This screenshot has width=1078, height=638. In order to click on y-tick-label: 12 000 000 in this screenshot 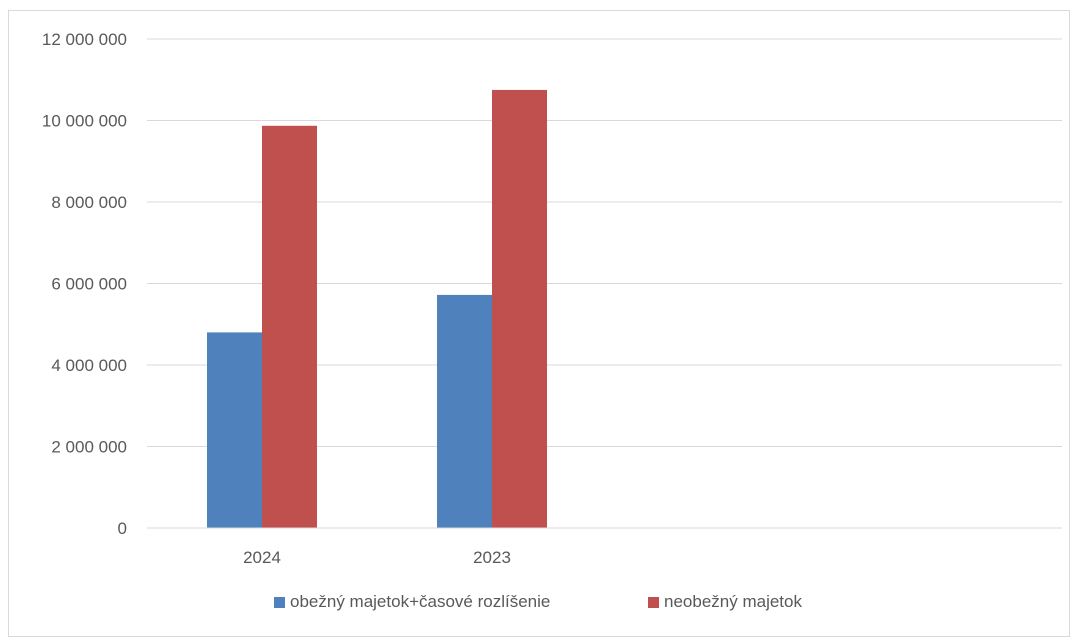, I will do `click(84, 39)`.